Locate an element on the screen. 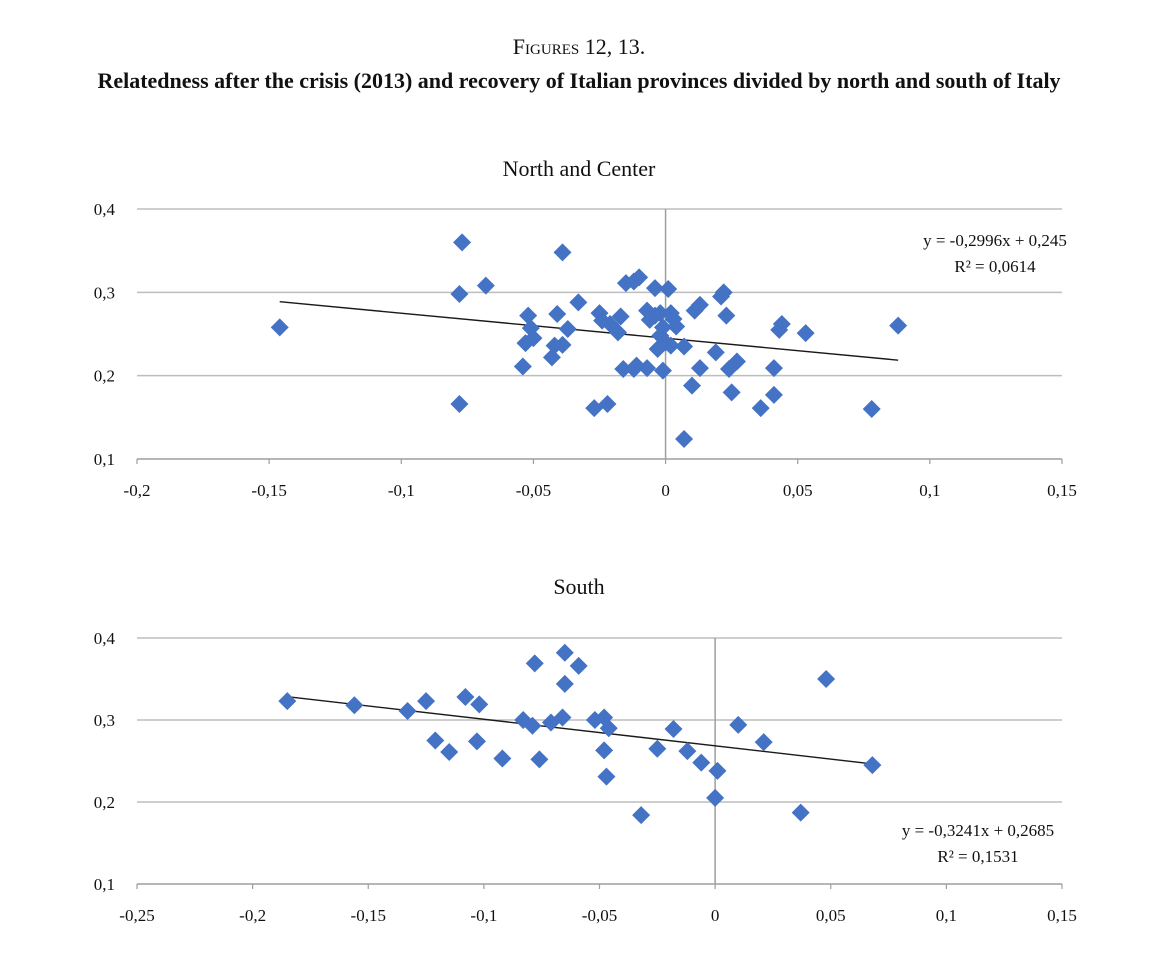 The image size is (1158, 956). north-trendline-r2: R² = 0,0614 is located at coordinates (995, 266).